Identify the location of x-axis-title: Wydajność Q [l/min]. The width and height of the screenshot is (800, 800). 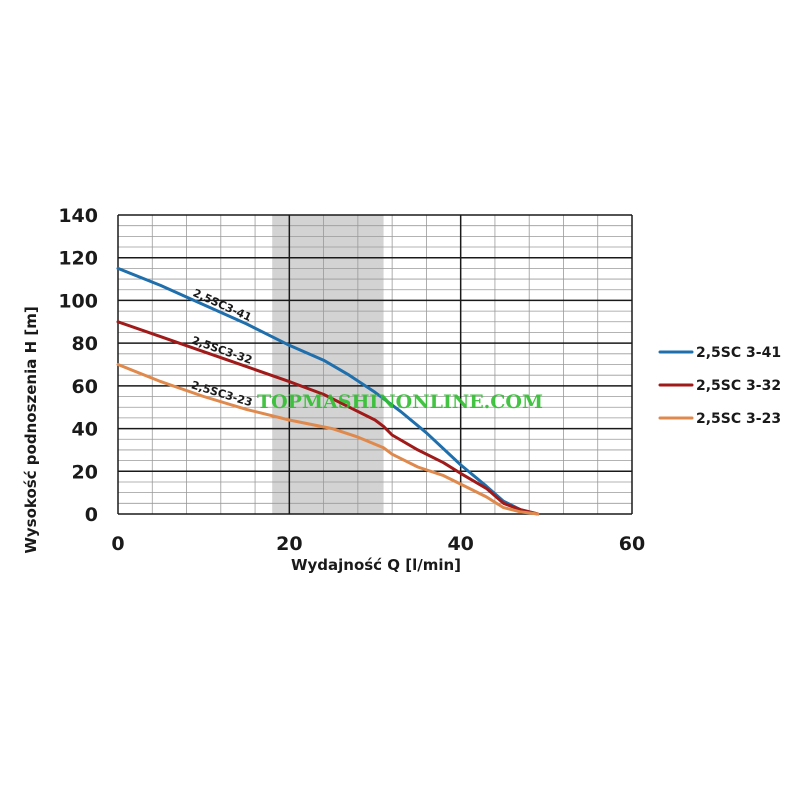
(376, 565).